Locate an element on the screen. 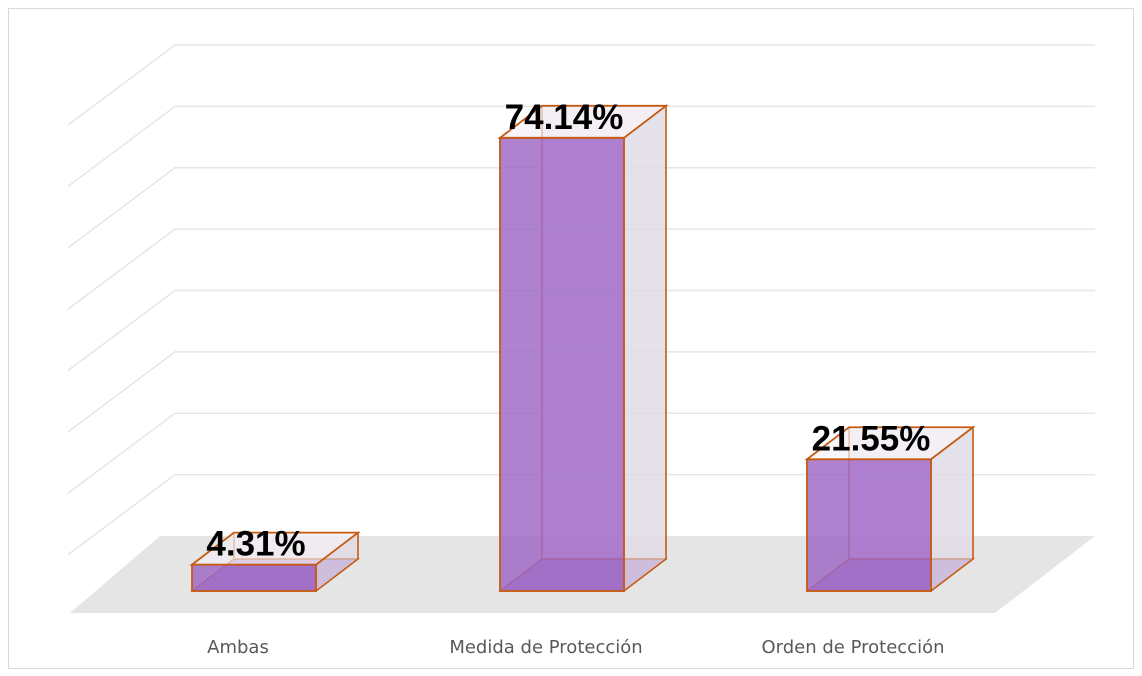 The image size is (1142, 676). data-label: 21.55% is located at coordinates (871, 438).